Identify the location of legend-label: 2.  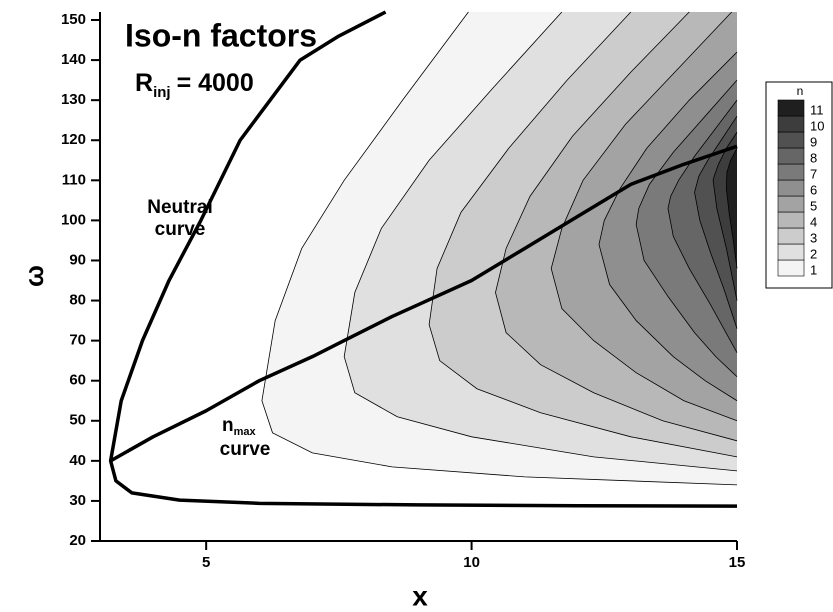
(813, 253).